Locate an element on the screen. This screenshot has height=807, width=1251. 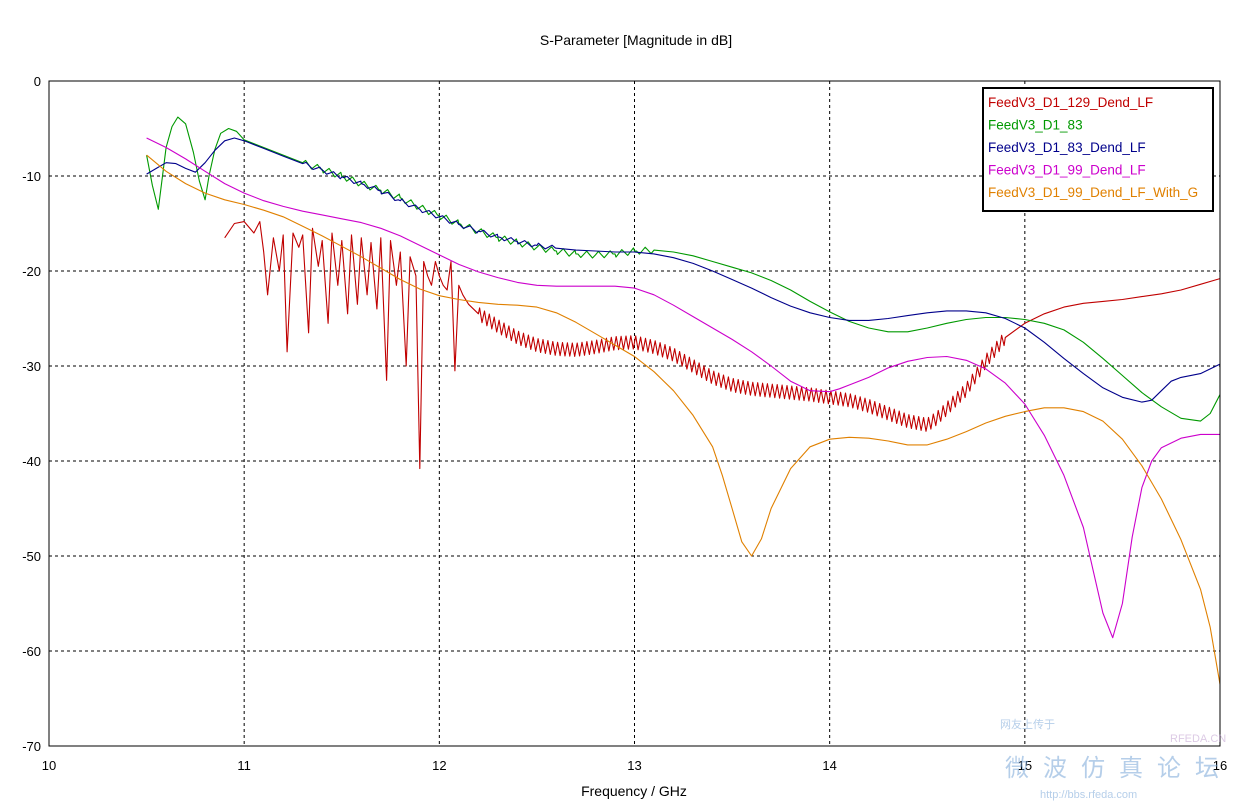
y-tick-label: -50 is located at coordinates (31, 556).